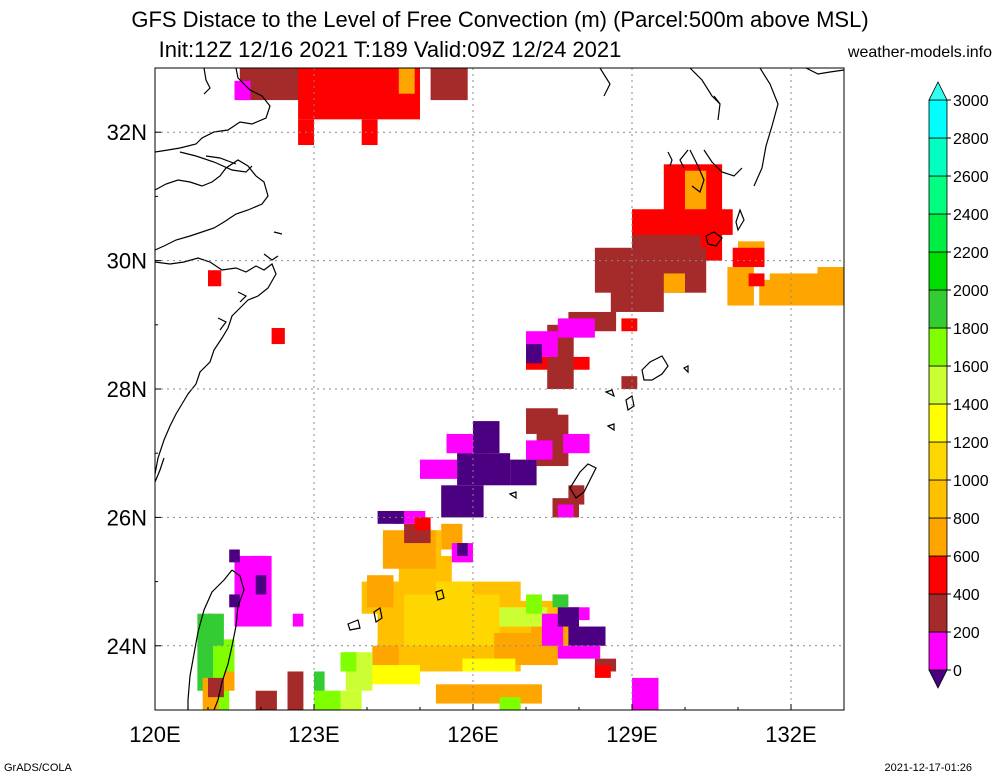  I want to click on colorbar-label: 2200, so click(971, 253).